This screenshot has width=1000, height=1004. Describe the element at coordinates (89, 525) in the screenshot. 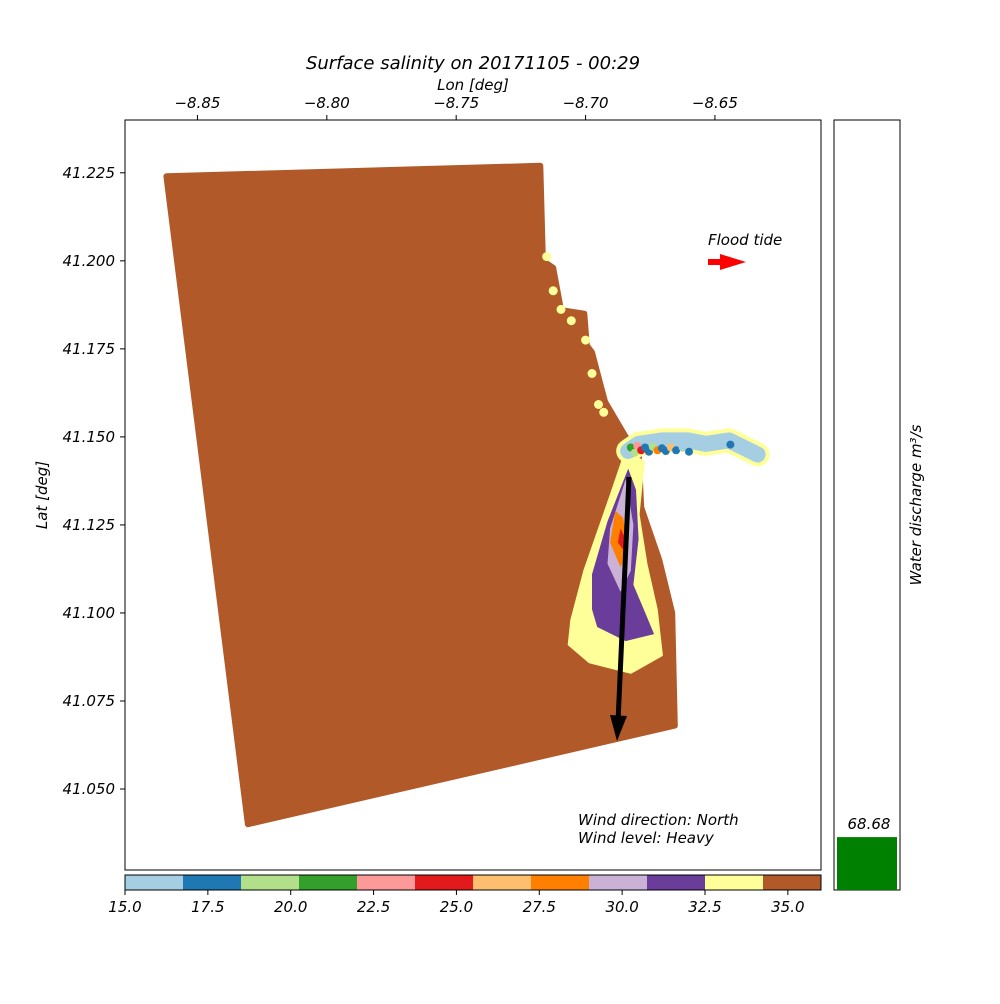

I see `y-tick-label: 41.125` at that location.